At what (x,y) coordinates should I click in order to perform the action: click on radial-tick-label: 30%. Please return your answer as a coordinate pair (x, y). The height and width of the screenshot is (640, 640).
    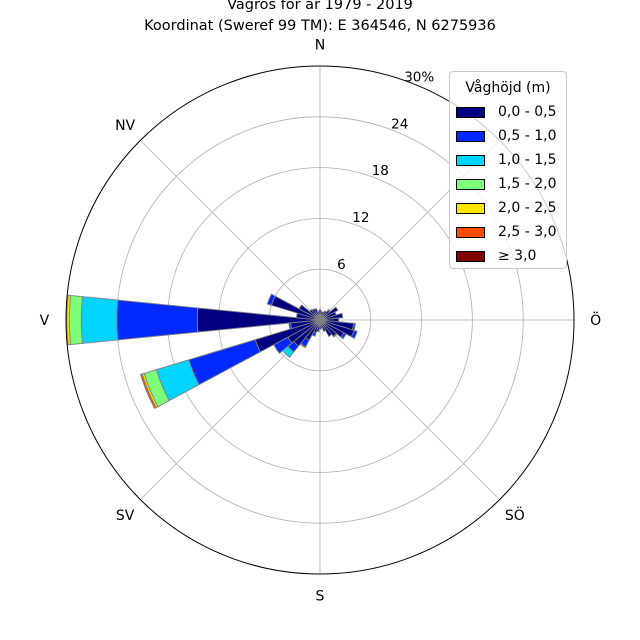
    Looking at the image, I should click on (419, 77).